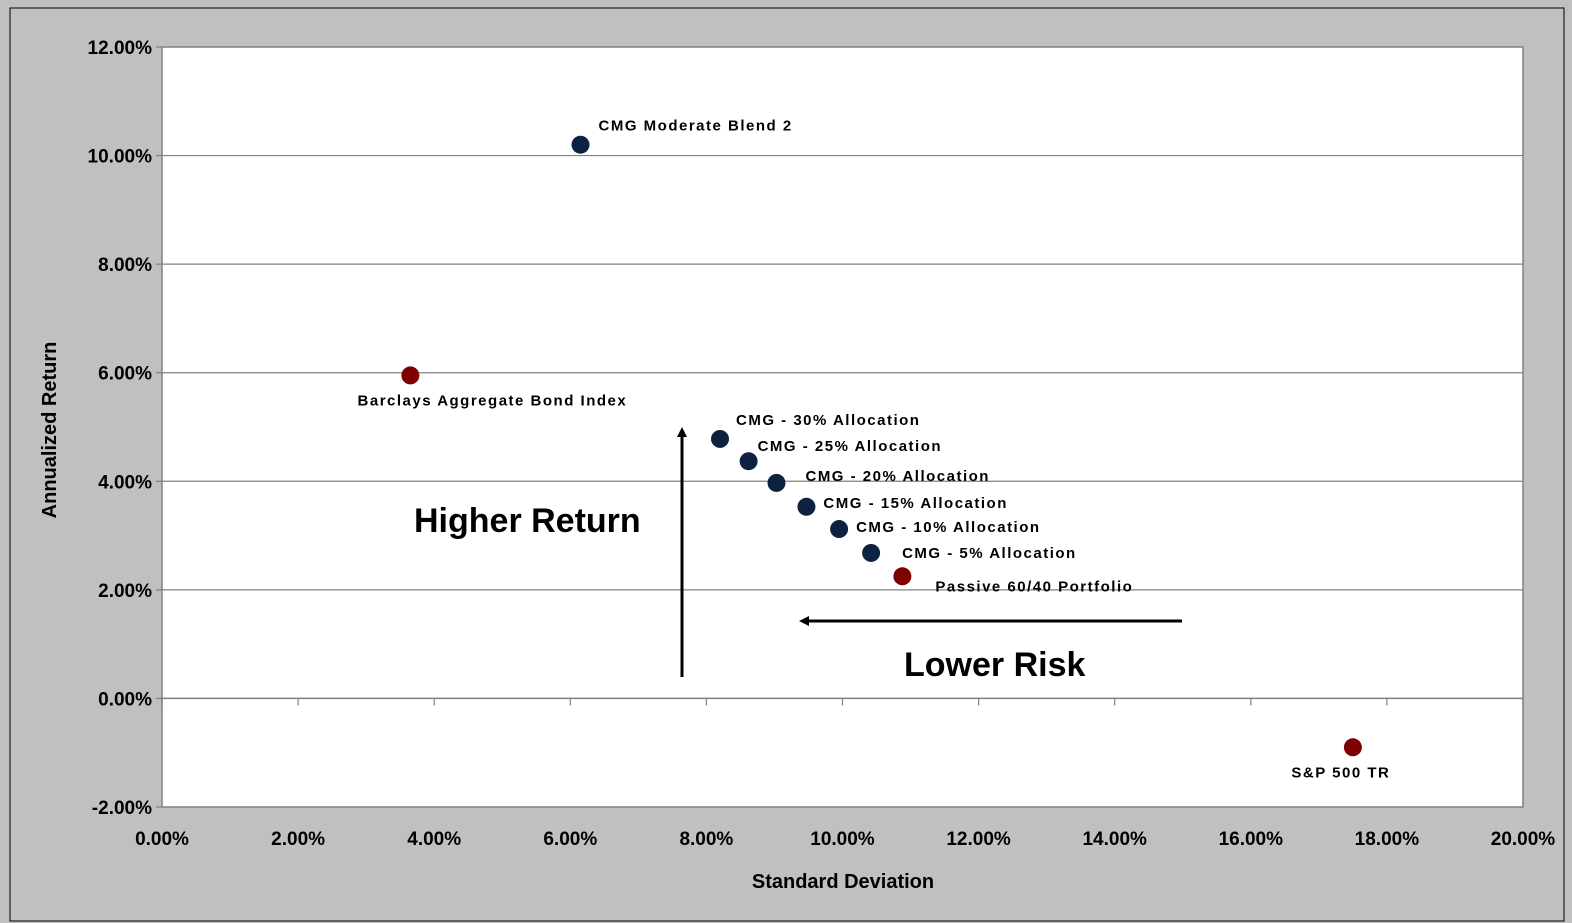 The height and width of the screenshot is (923, 1572). Describe the element at coordinates (915, 503) in the screenshot. I see `point-label: CMG - 15% Allocation` at that location.